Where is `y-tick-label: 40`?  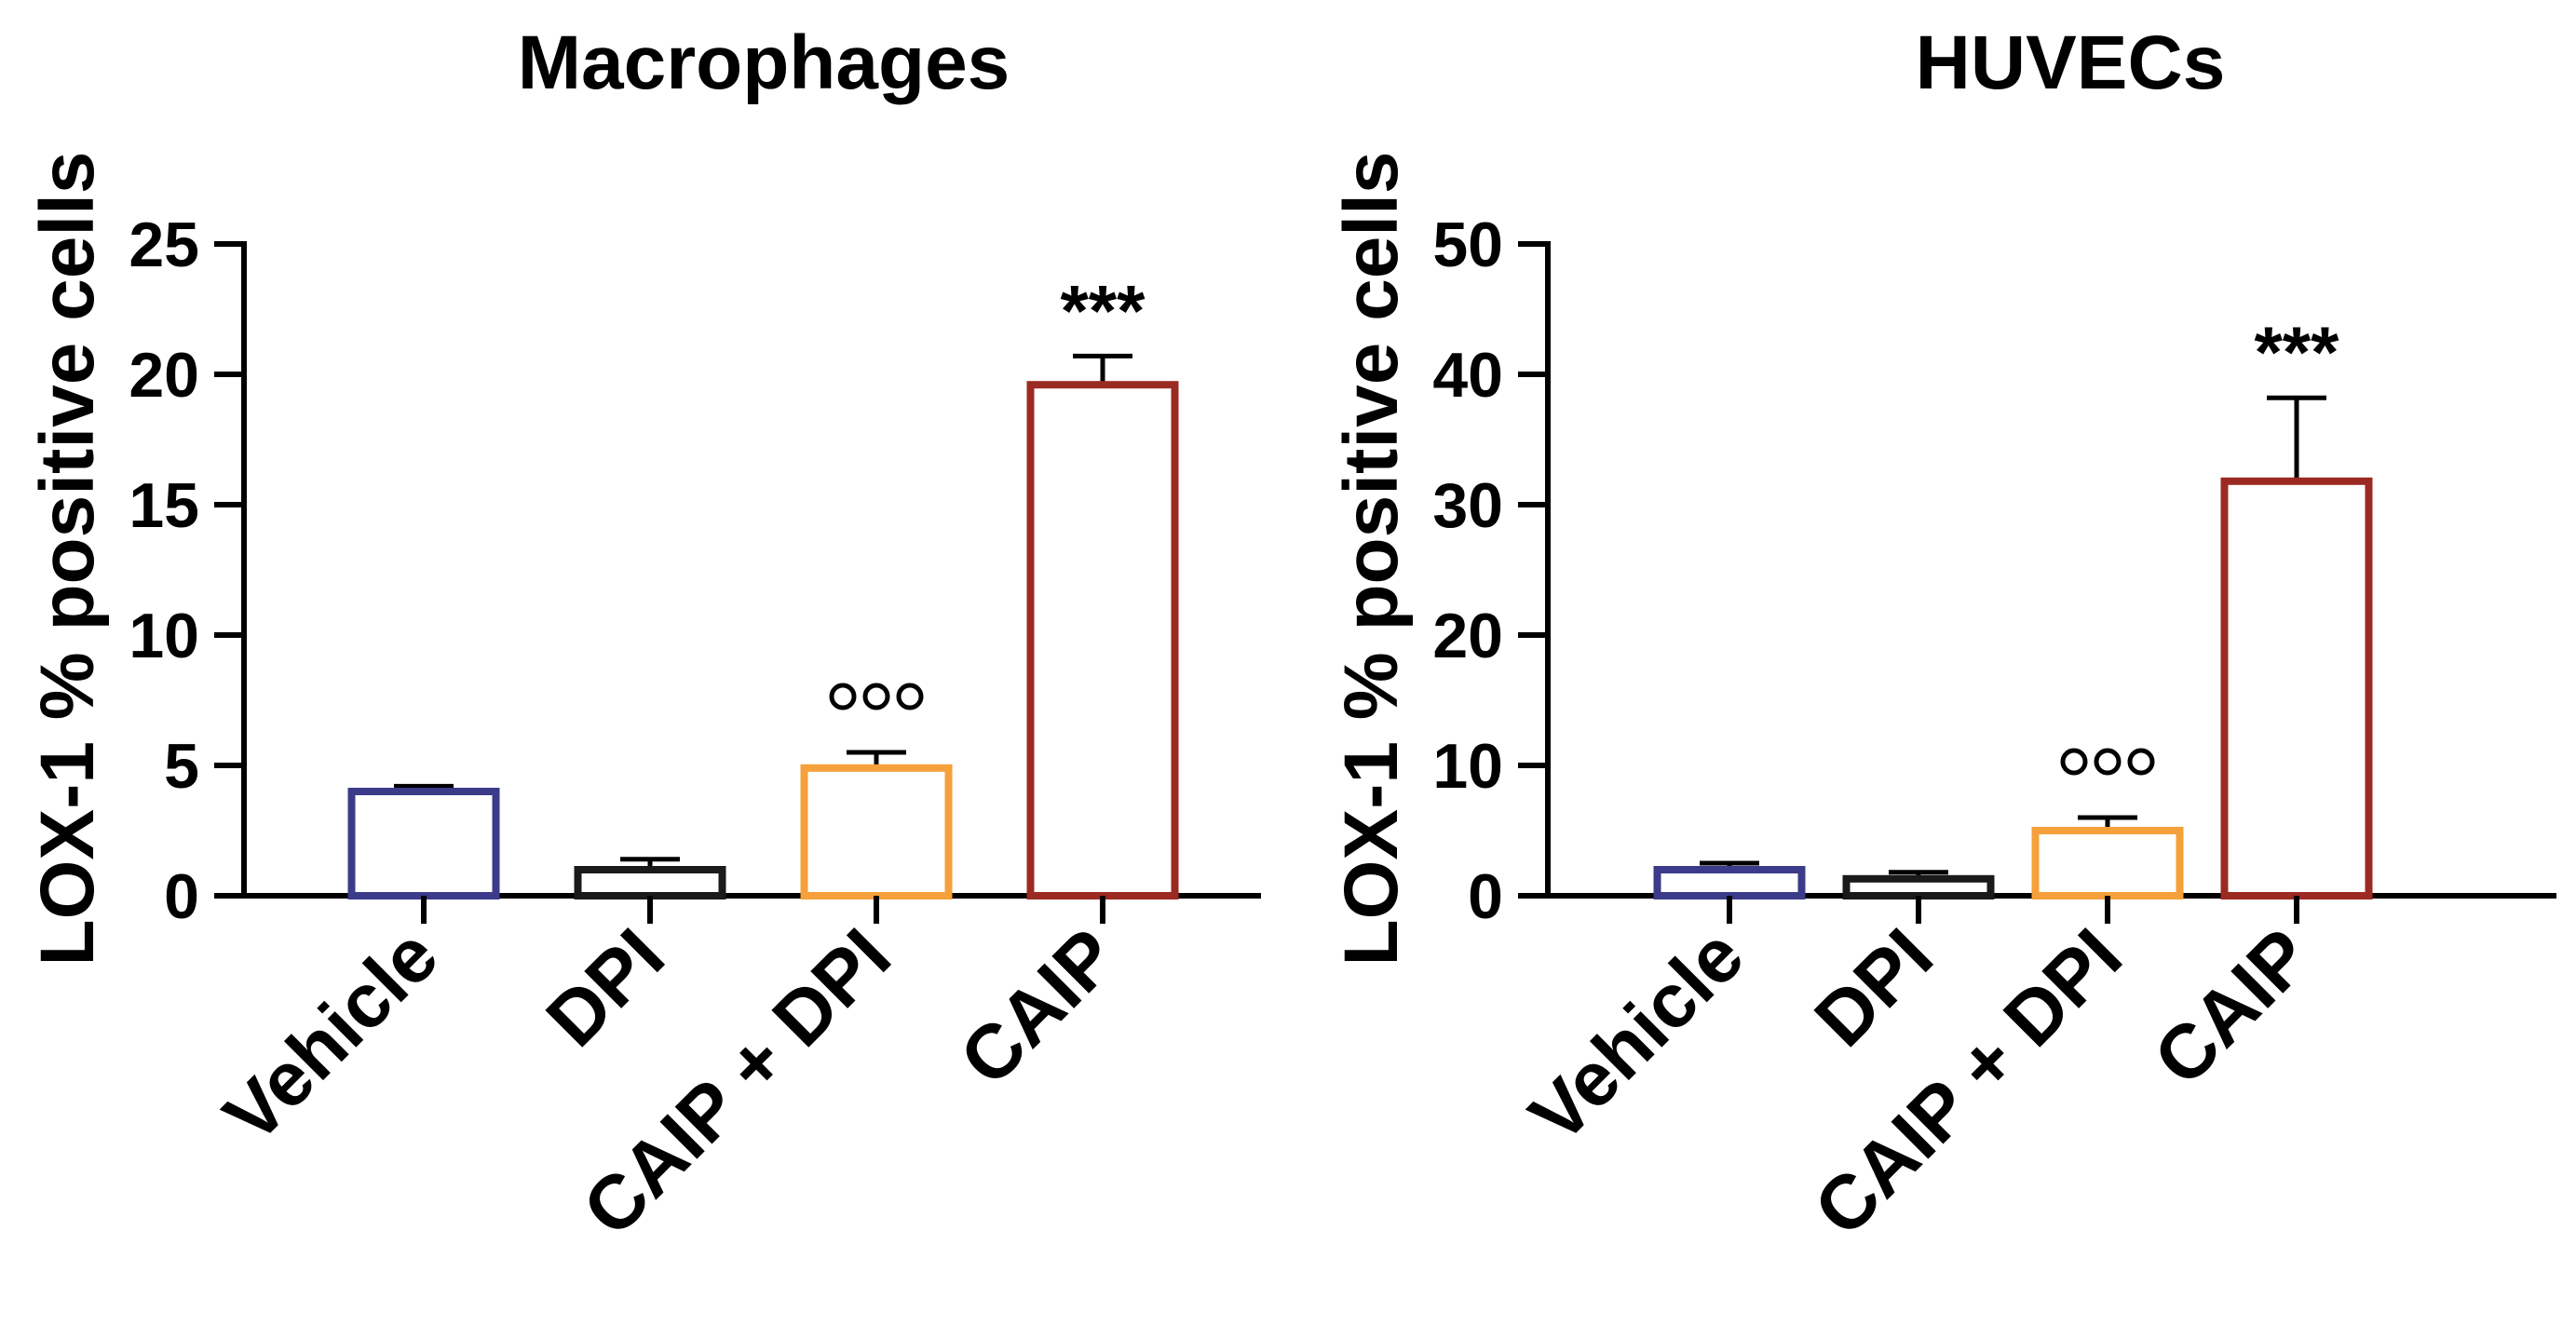 y-tick-label: 40 is located at coordinates (1467, 375).